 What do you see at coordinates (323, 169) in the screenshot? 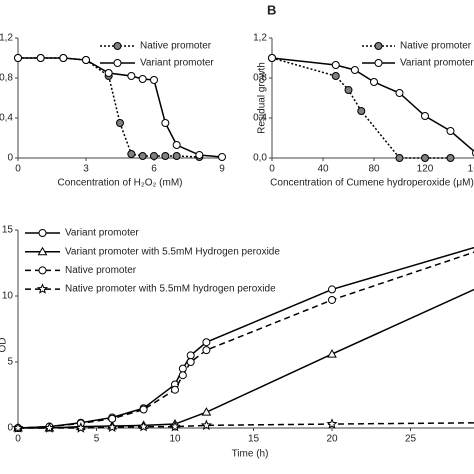
I see `x-tick-label: 40` at bounding box center [323, 169].